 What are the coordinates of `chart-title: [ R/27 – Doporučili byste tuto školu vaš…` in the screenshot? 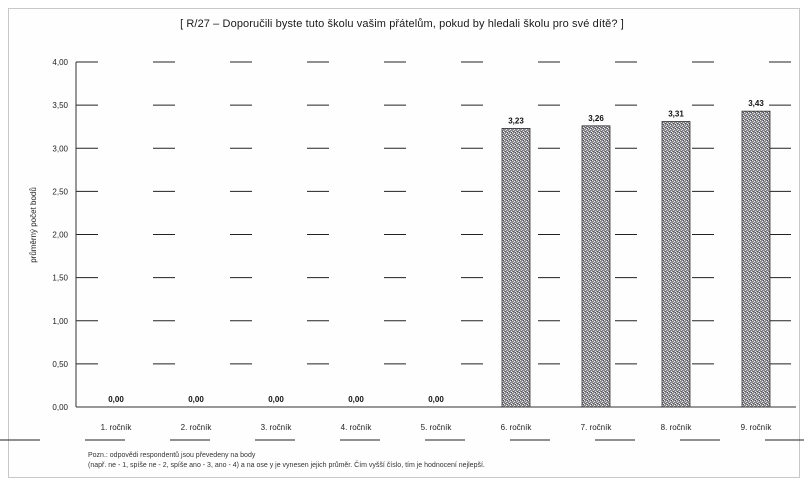 It's located at (402, 24).